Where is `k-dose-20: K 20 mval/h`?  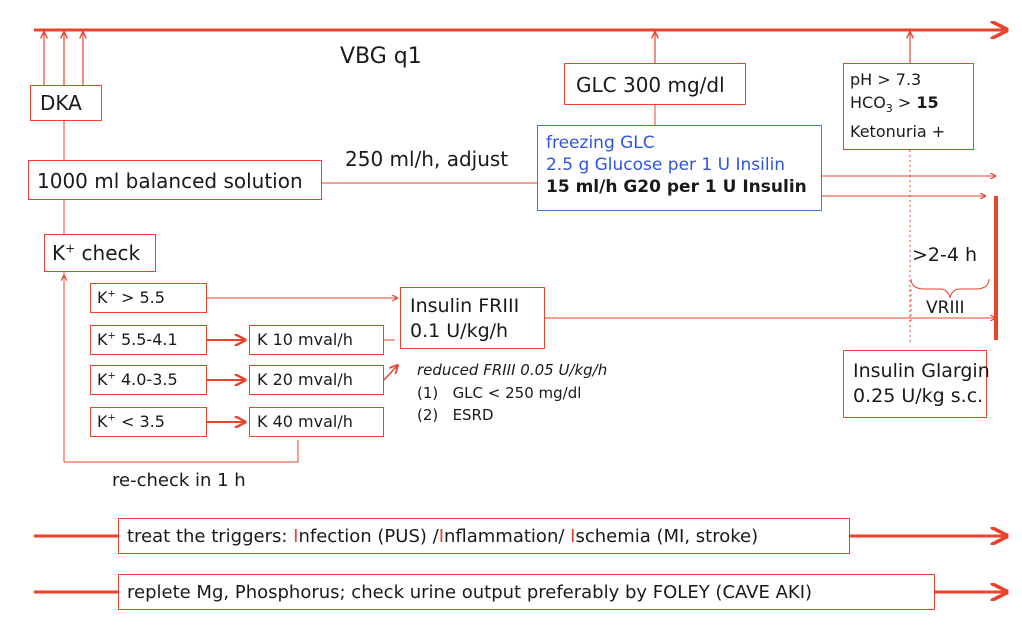 k-dose-20: K 20 mval/h is located at coordinates (316, 380).